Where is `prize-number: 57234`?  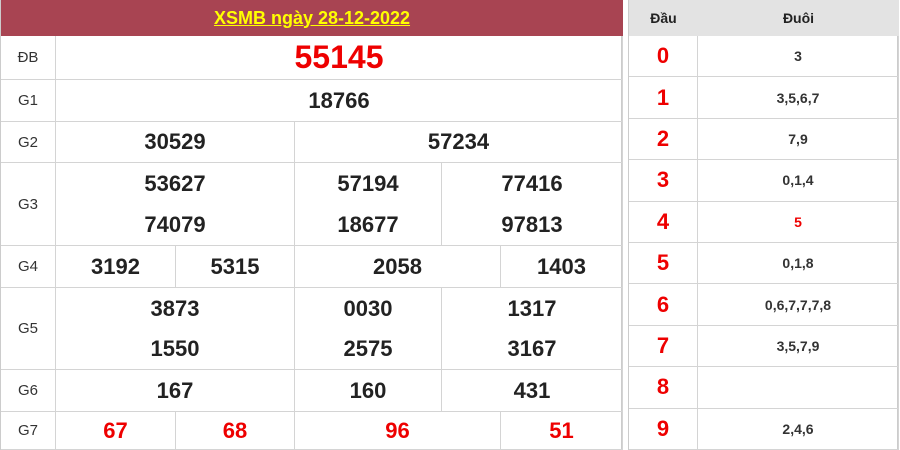 prize-number: 57234 is located at coordinates (459, 142).